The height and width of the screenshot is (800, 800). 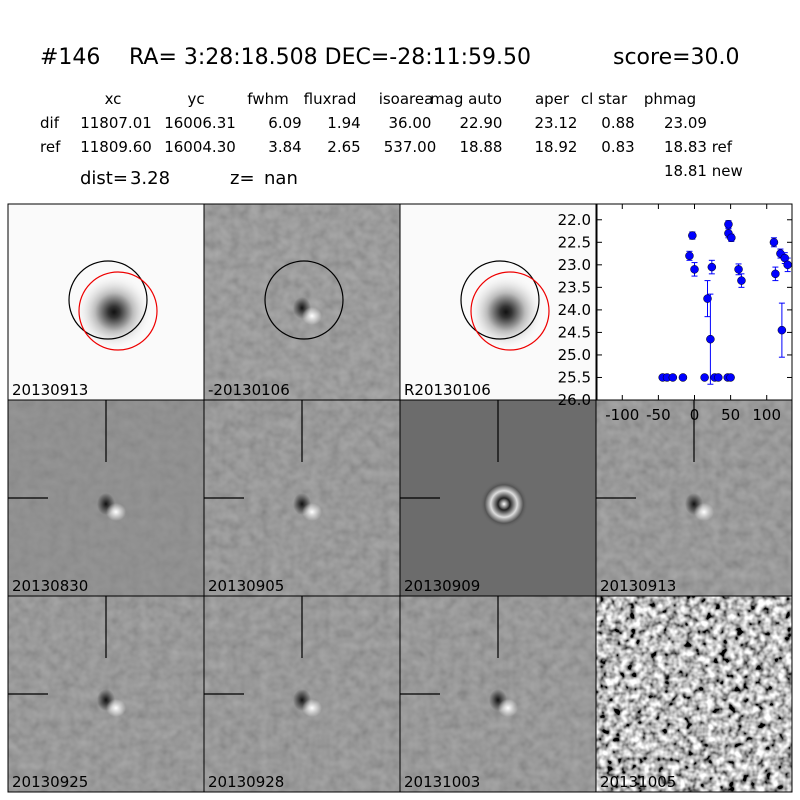 What do you see at coordinates (267, 99) in the screenshot?
I see `column-header: fwhm` at bounding box center [267, 99].